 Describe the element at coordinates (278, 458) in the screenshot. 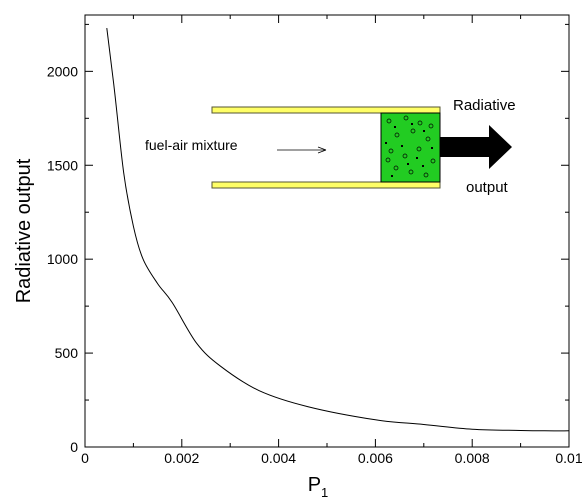

I see `x-tick-label: 0.004` at that location.